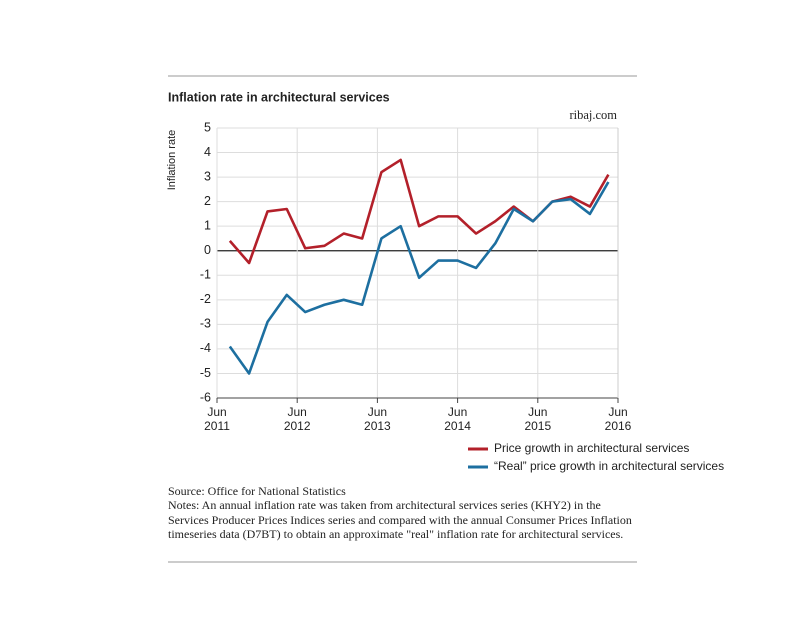  I want to click on y-tick-label: 3, so click(207, 176).